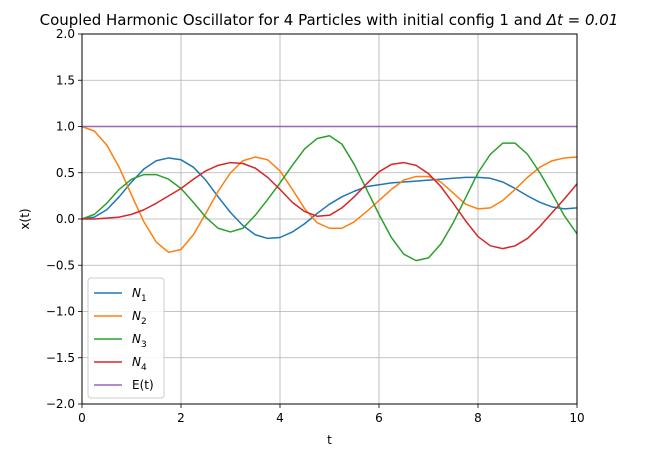  Describe the element at coordinates (60, 265) in the screenshot. I see `y-tick-label: −0.5` at that location.